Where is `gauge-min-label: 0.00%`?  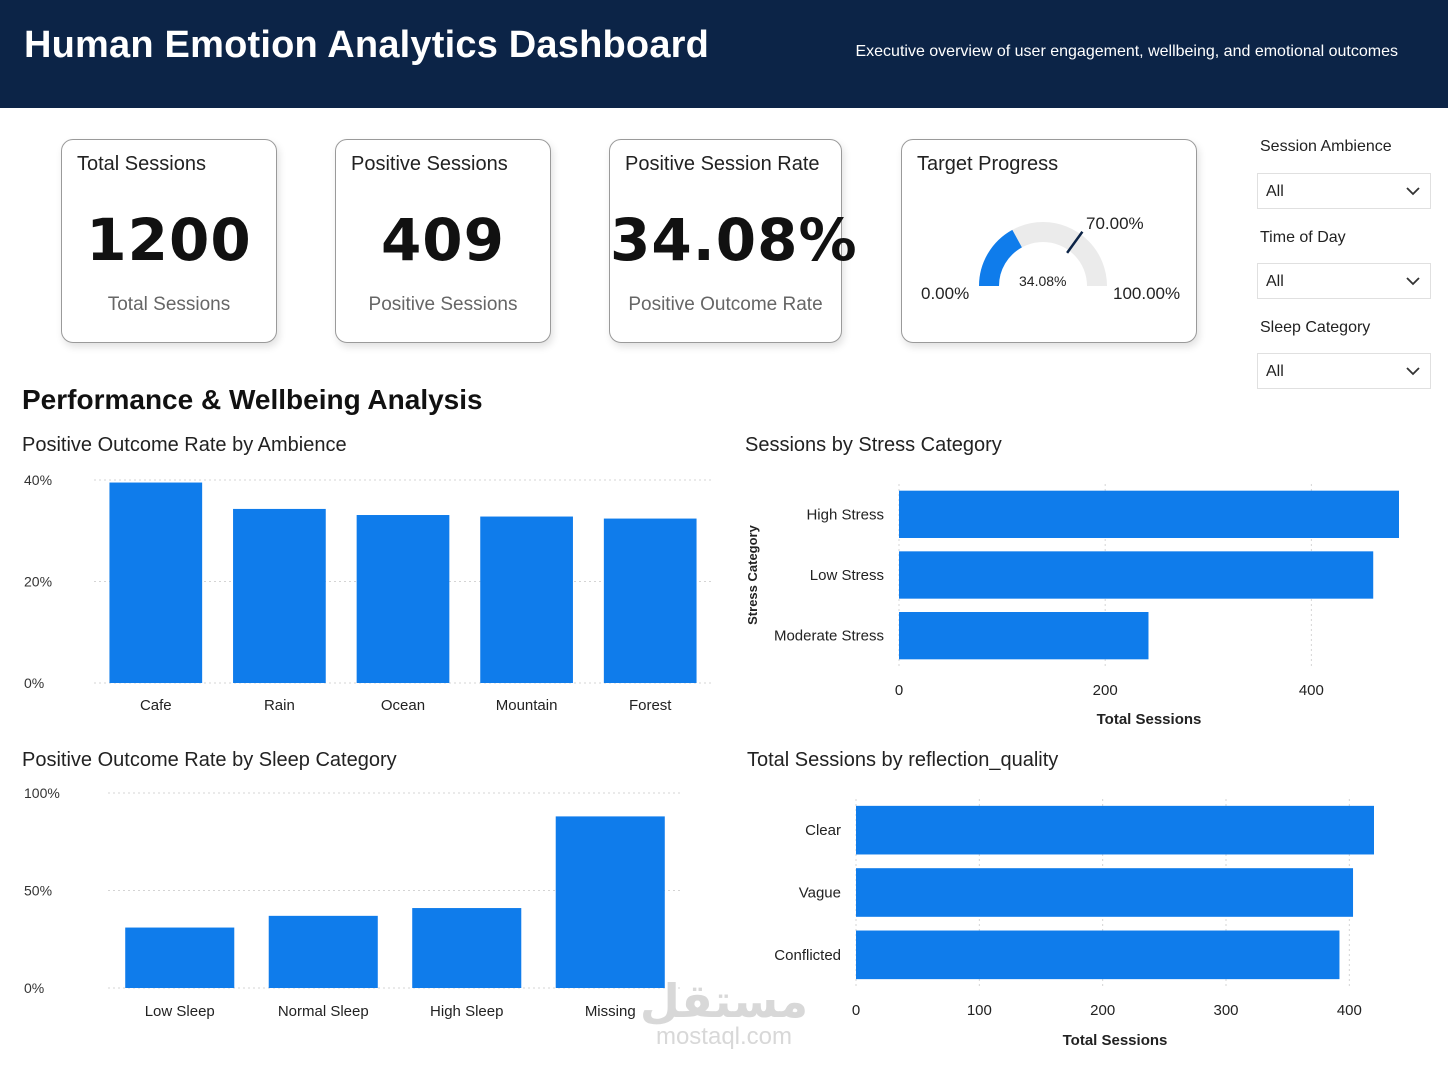
gauge-min-label: 0.00% is located at coordinates (945, 293).